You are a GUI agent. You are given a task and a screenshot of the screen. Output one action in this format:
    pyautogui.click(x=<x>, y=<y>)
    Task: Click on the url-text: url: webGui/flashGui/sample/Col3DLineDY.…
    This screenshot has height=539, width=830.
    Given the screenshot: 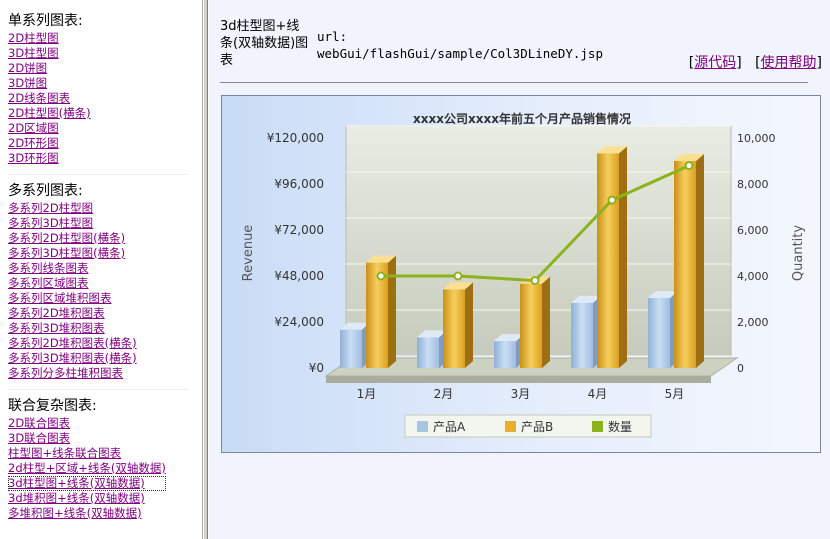 What is the action you would take?
    pyautogui.click(x=460, y=45)
    